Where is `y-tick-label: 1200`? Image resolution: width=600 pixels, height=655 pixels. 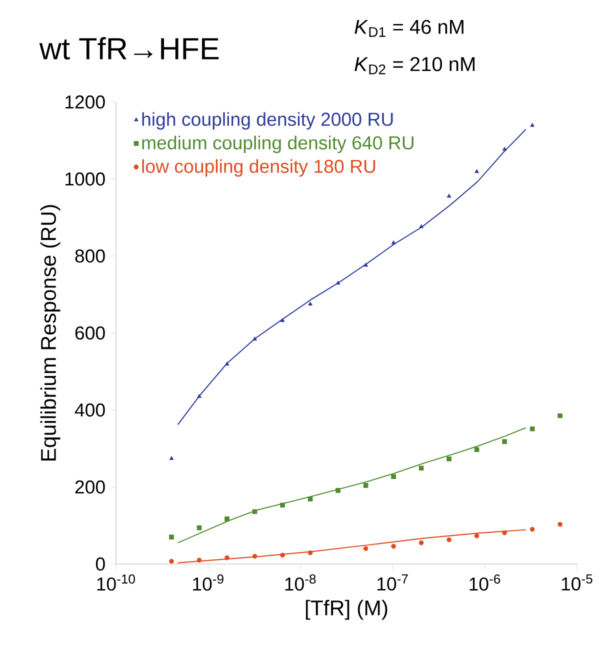 y-tick-label: 1200 is located at coordinates (85, 102).